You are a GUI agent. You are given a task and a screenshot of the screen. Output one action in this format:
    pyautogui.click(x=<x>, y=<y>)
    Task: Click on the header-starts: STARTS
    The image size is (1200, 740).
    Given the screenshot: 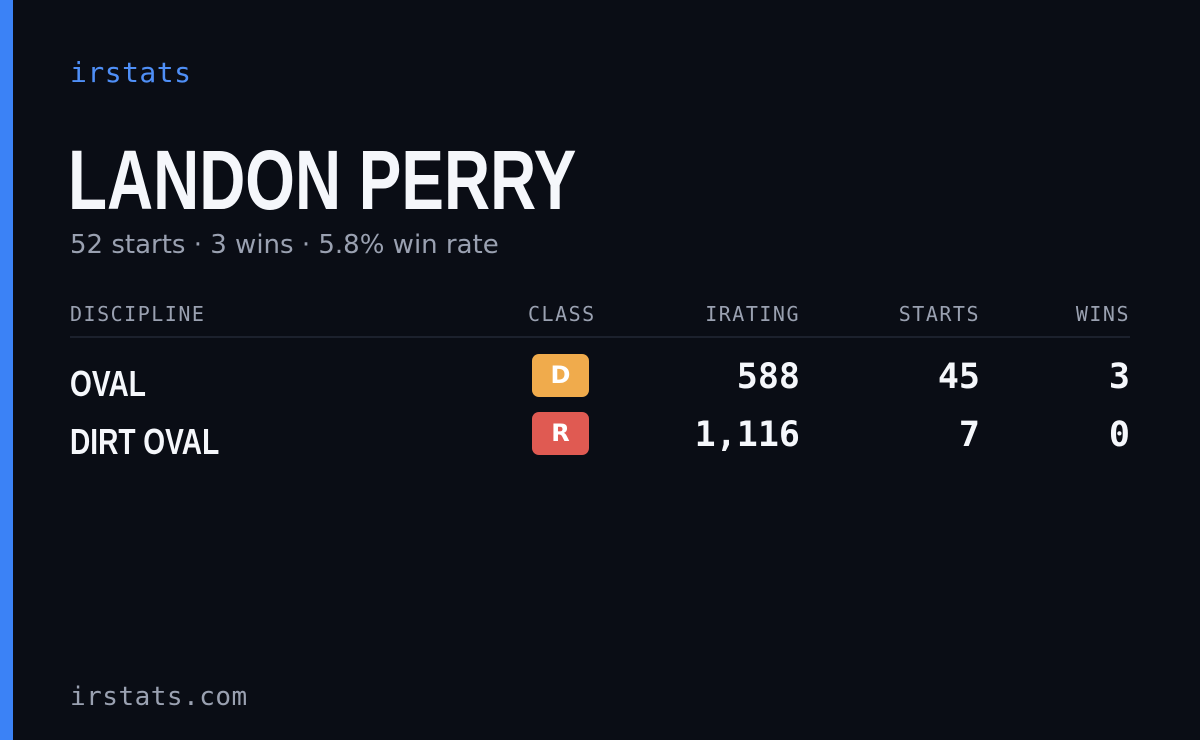 What is the action you would take?
    pyautogui.click(x=939, y=314)
    